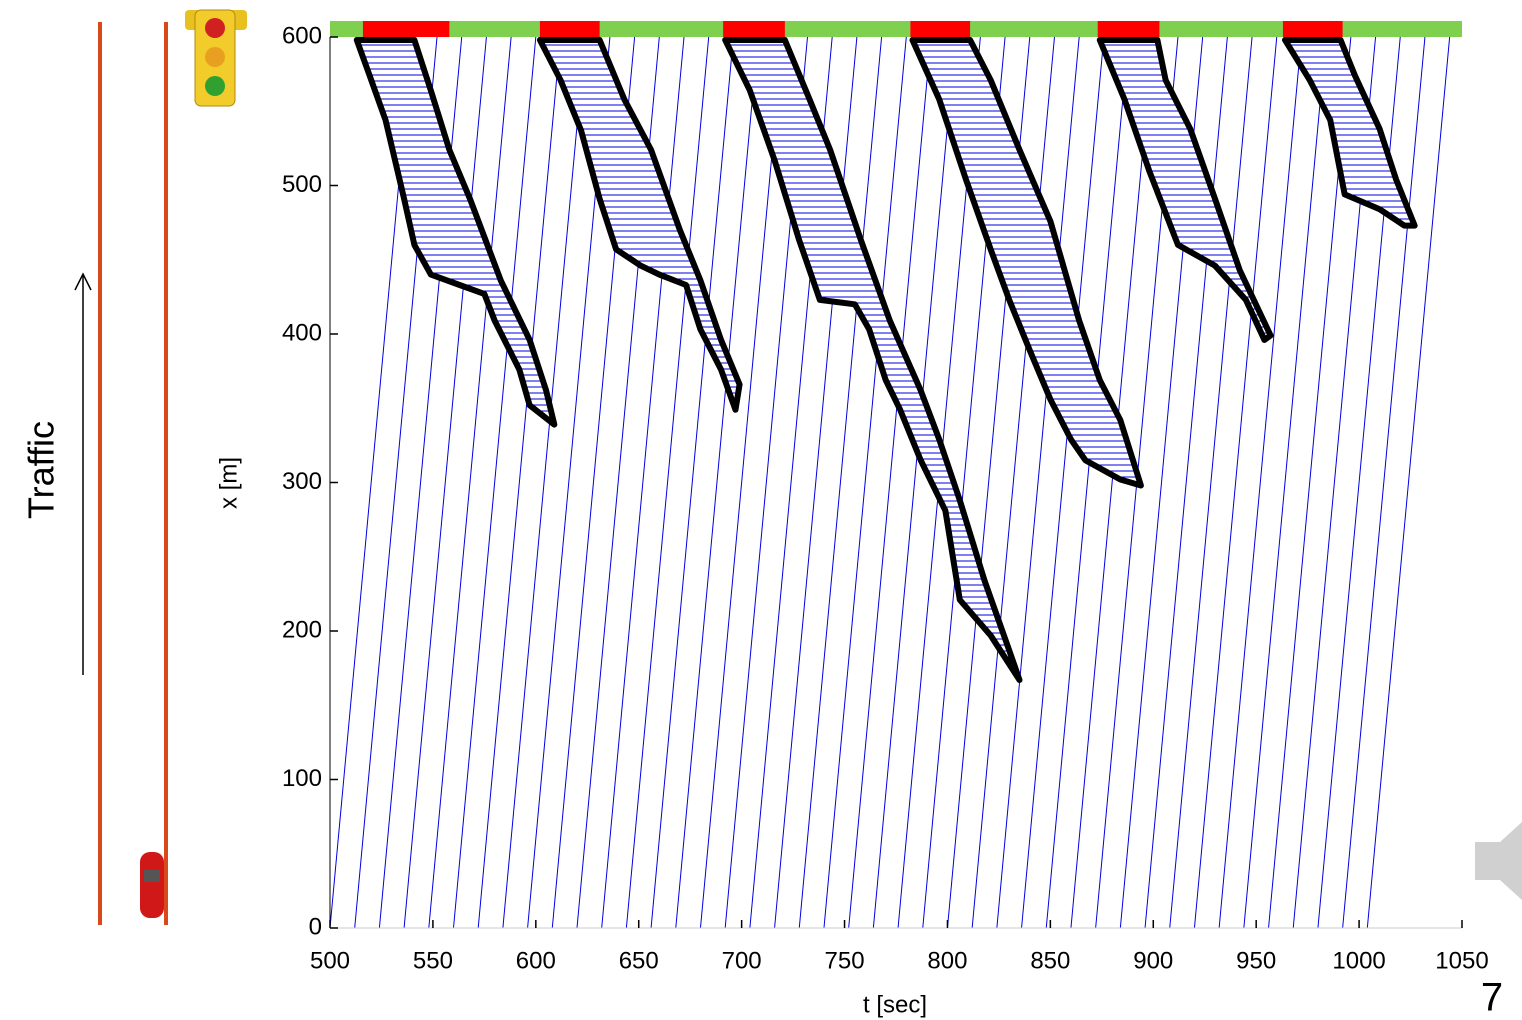 The height and width of the screenshot is (1020, 1522). I want to click on x-tick-label: 700, so click(742, 960).